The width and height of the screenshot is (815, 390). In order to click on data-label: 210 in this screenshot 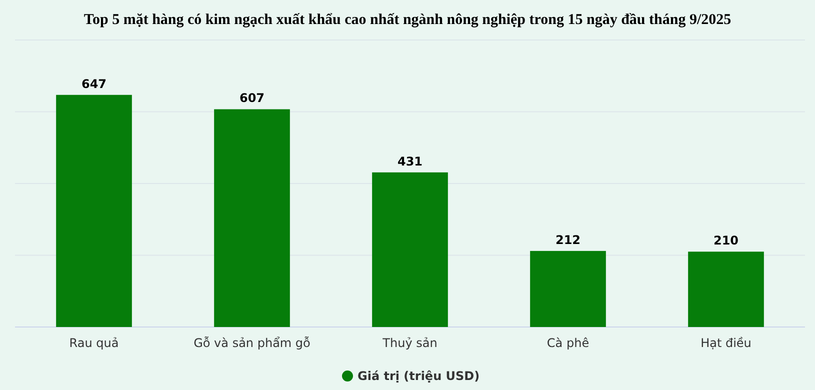, I will do `click(726, 241)`.